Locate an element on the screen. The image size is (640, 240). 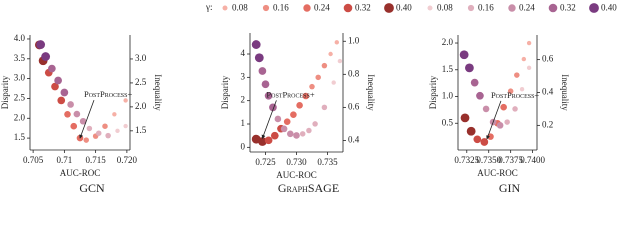
legend-label: 0.16 is located at coordinates (281, 8).